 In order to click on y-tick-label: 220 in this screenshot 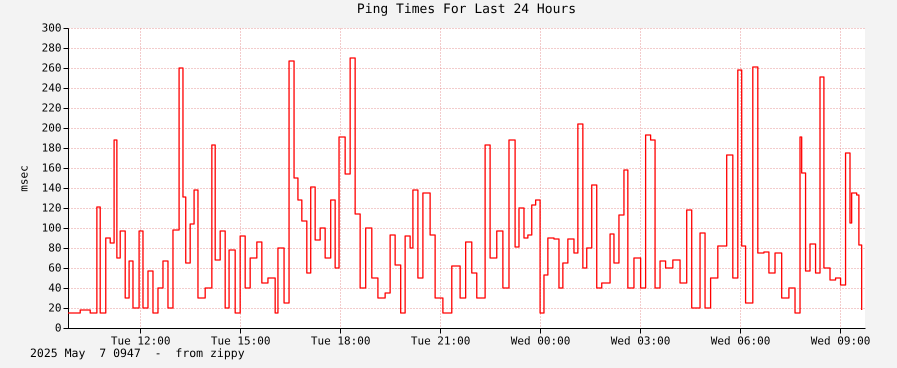, I will do `click(52, 108)`.